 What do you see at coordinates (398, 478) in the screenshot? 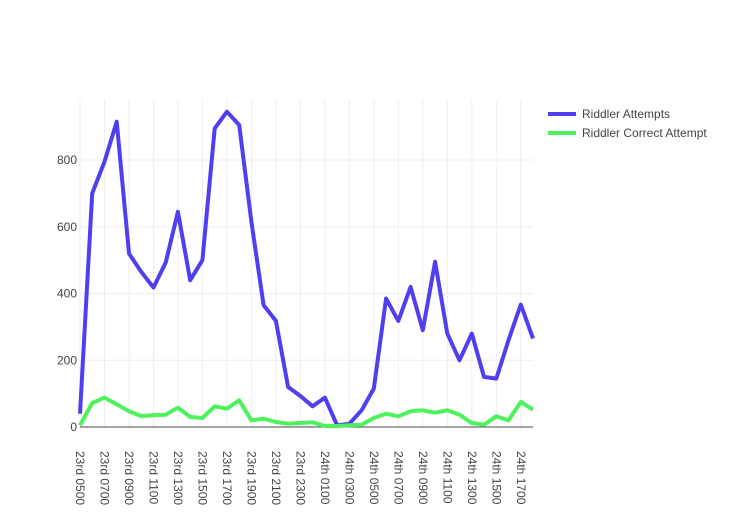
I see `x-tick-label: 24th 0700` at bounding box center [398, 478].